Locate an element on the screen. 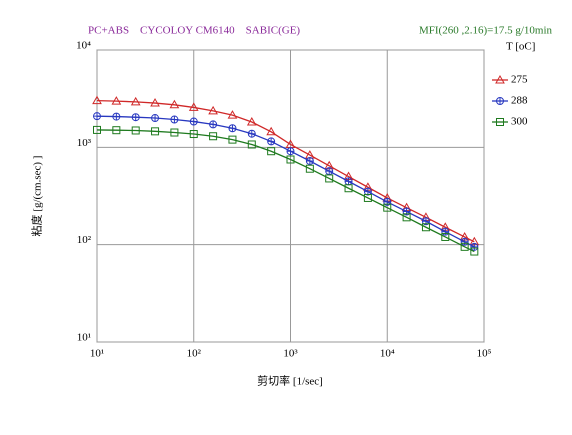 Image resolution: width=572 pixels, height=435 pixels. legend-title: T [oC] is located at coordinates (520, 47).